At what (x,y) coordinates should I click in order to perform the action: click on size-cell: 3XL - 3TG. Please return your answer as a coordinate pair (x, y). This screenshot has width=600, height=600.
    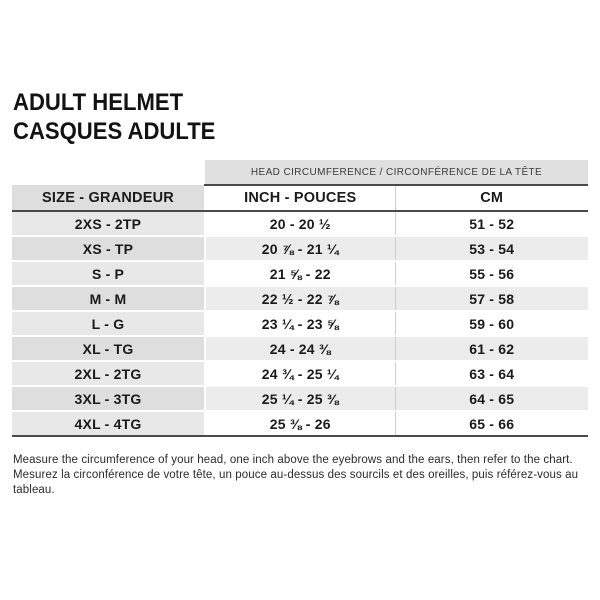
    Looking at the image, I should click on (108, 399).